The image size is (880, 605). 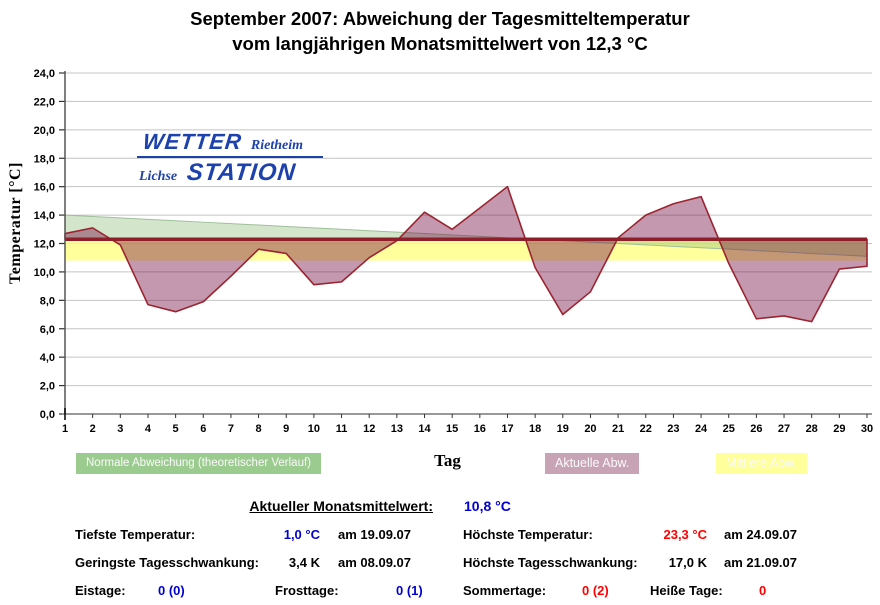 I want to click on monthly-mean-label: Aktueller Monatsmittelwert:, so click(x=341, y=506).